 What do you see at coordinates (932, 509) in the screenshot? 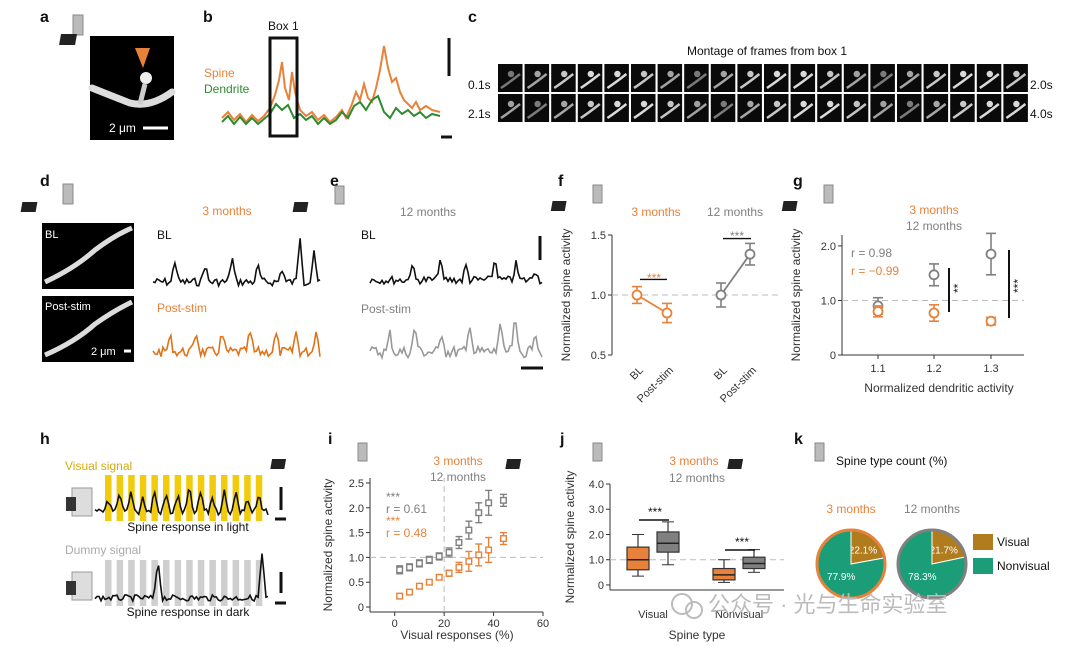
I see `pie-label-12m: 12 months` at bounding box center [932, 509].